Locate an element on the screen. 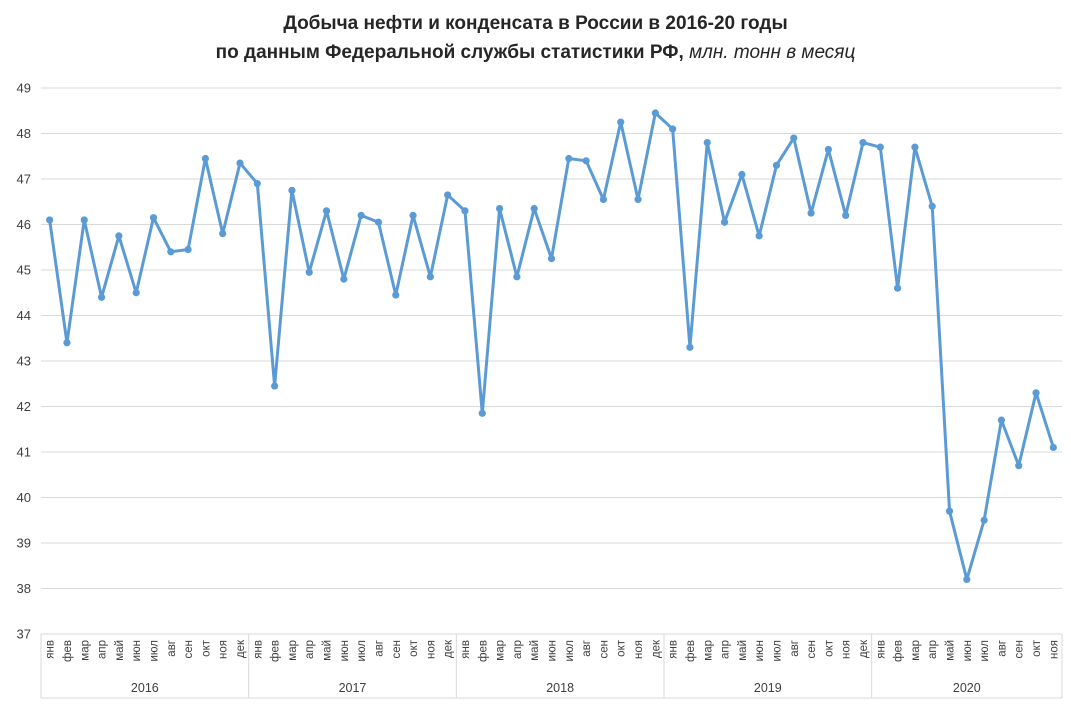 Image resolution: width=1071 pixels, height=705 pixels. y-axis-tick-label: 45 is located at coordinates (24, 270).